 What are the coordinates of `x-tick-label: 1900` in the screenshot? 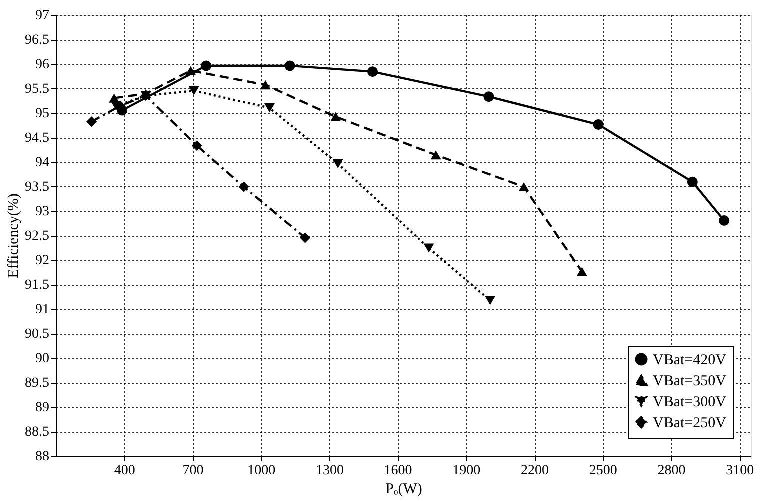 It's located at (466, 471).